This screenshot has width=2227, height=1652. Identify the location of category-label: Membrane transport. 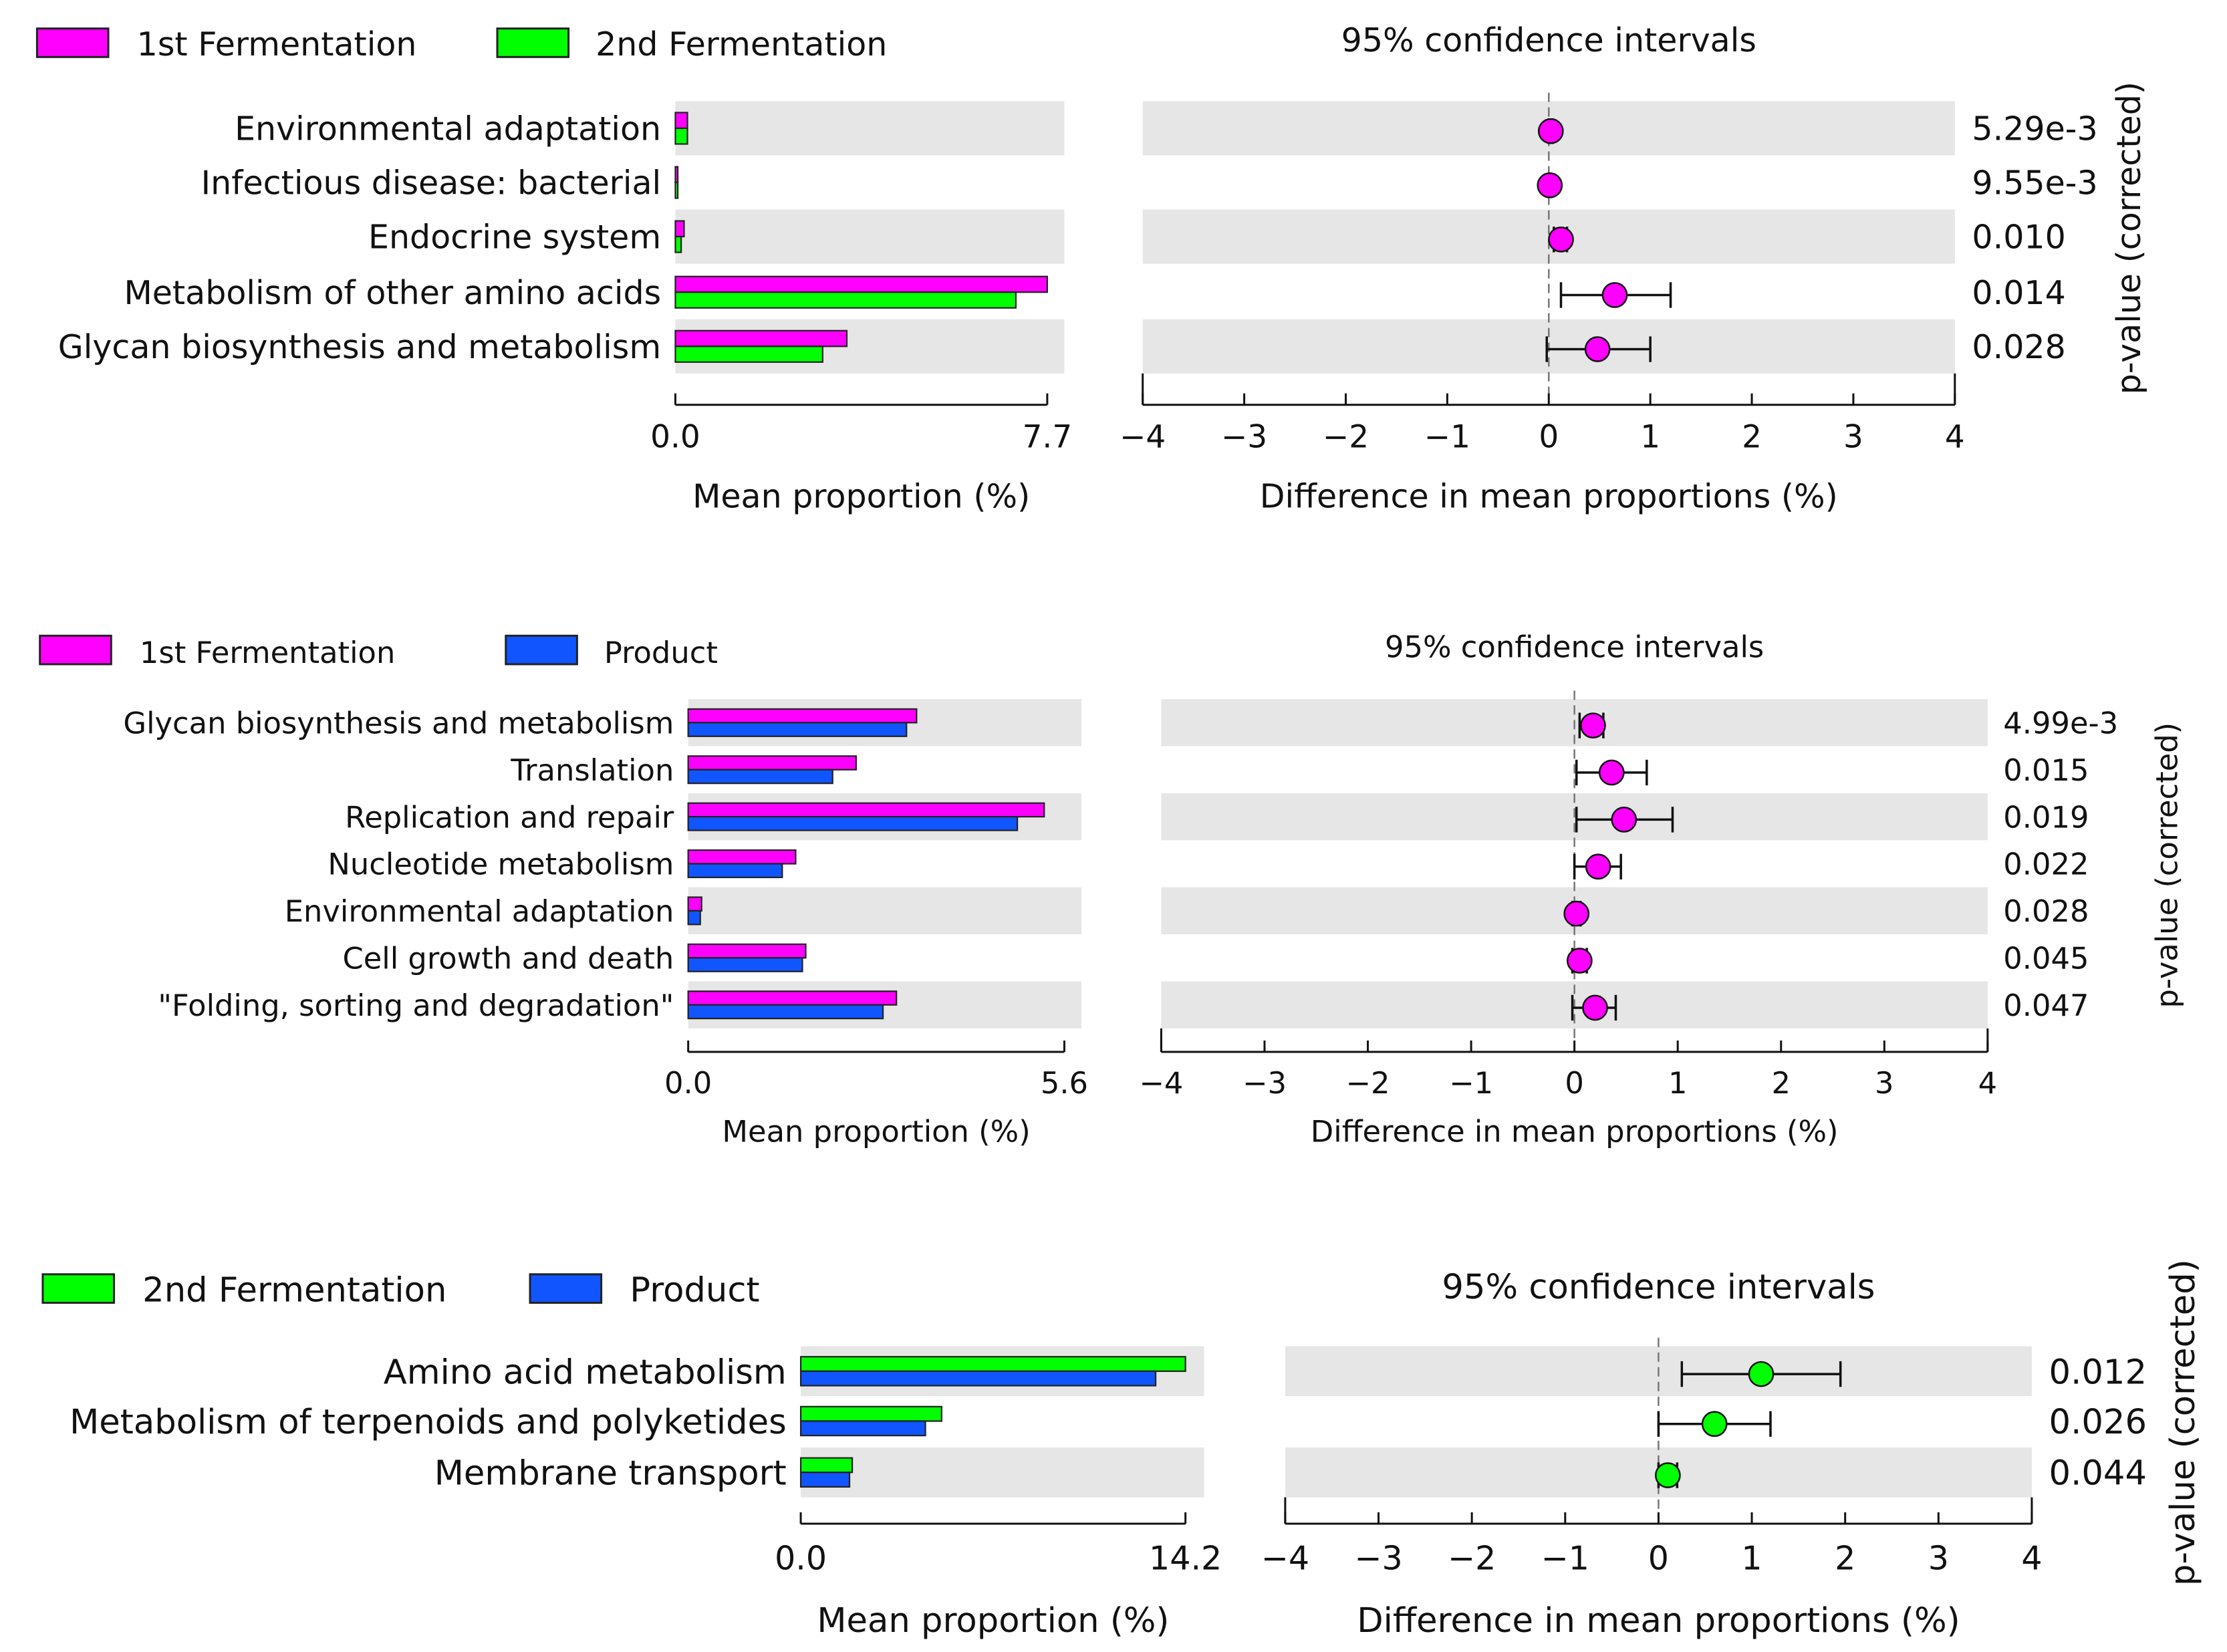
(610, 1474).